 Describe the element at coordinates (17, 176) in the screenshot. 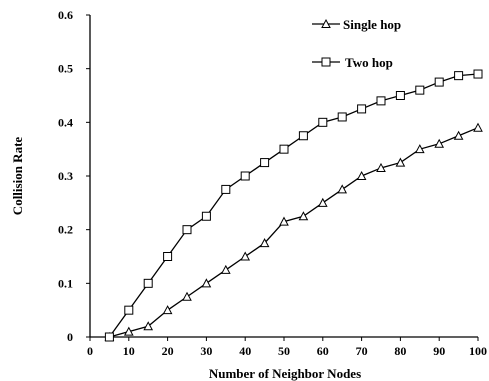

I see `y-axis-title: Collision Rate` at that location.